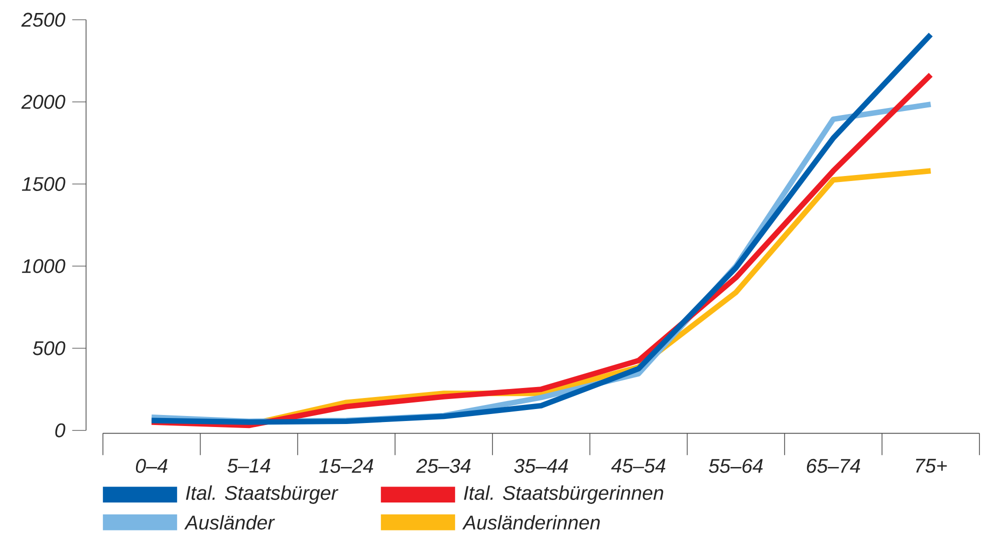 This screenshot has height=539, width=986. I want to click on legend-label: Ital. Staatsbürgerinnen, so click(564, 494).